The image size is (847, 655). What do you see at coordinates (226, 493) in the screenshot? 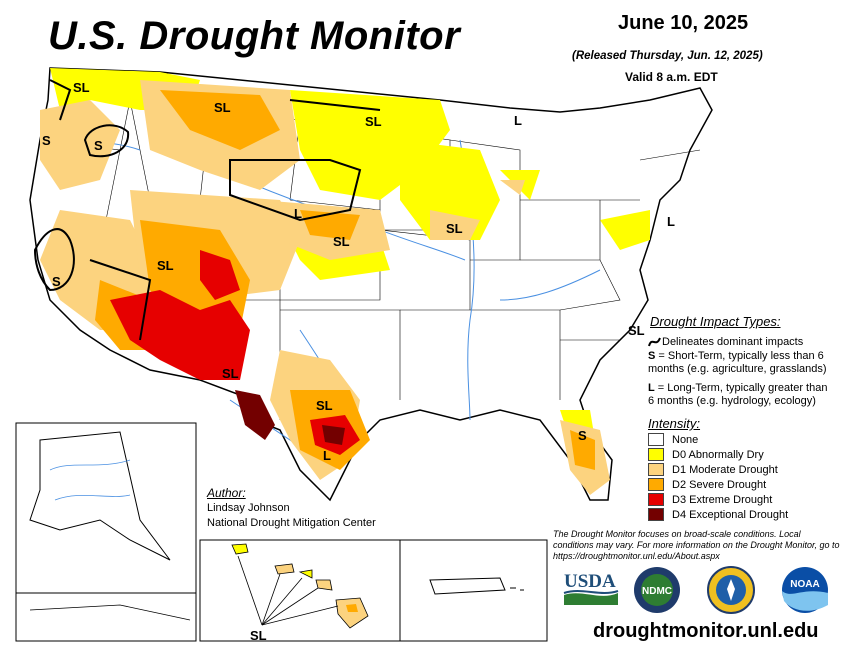
I see `author-title: Author:` at bounding box center [226, 493].